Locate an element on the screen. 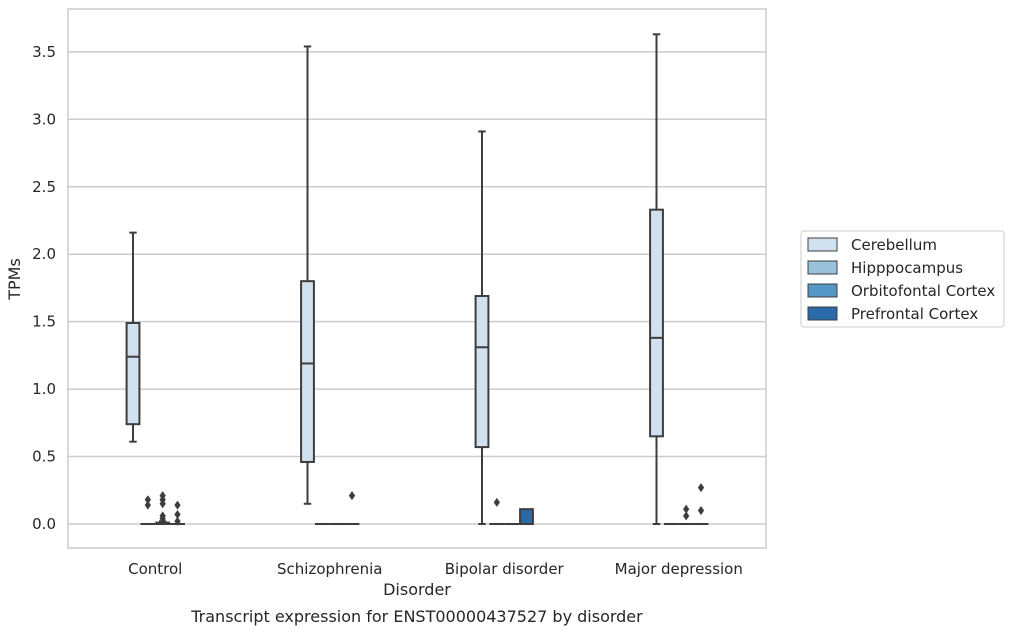  legend-label: Orbitofontal Cortex is located at coordinates (923, 291).